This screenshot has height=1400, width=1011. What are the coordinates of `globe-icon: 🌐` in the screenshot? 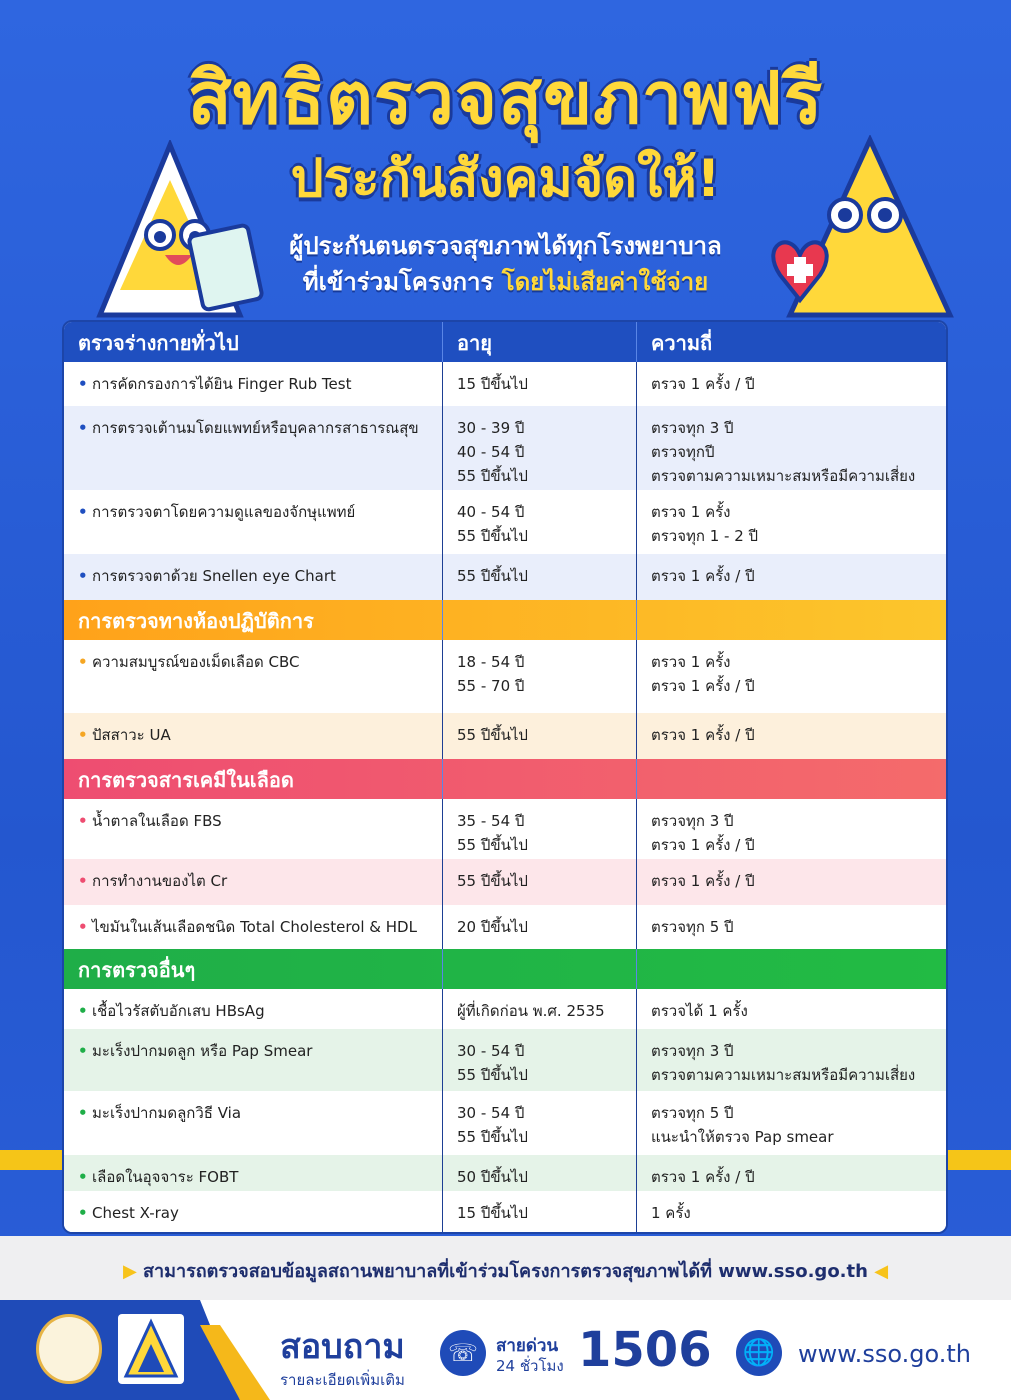 It's located at (759, 1353).